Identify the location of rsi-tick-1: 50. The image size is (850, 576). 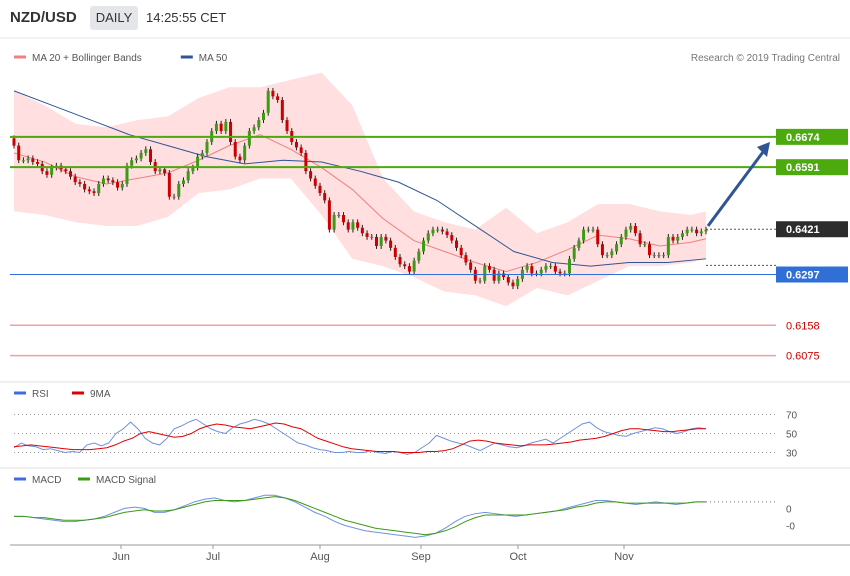
(792, 435).